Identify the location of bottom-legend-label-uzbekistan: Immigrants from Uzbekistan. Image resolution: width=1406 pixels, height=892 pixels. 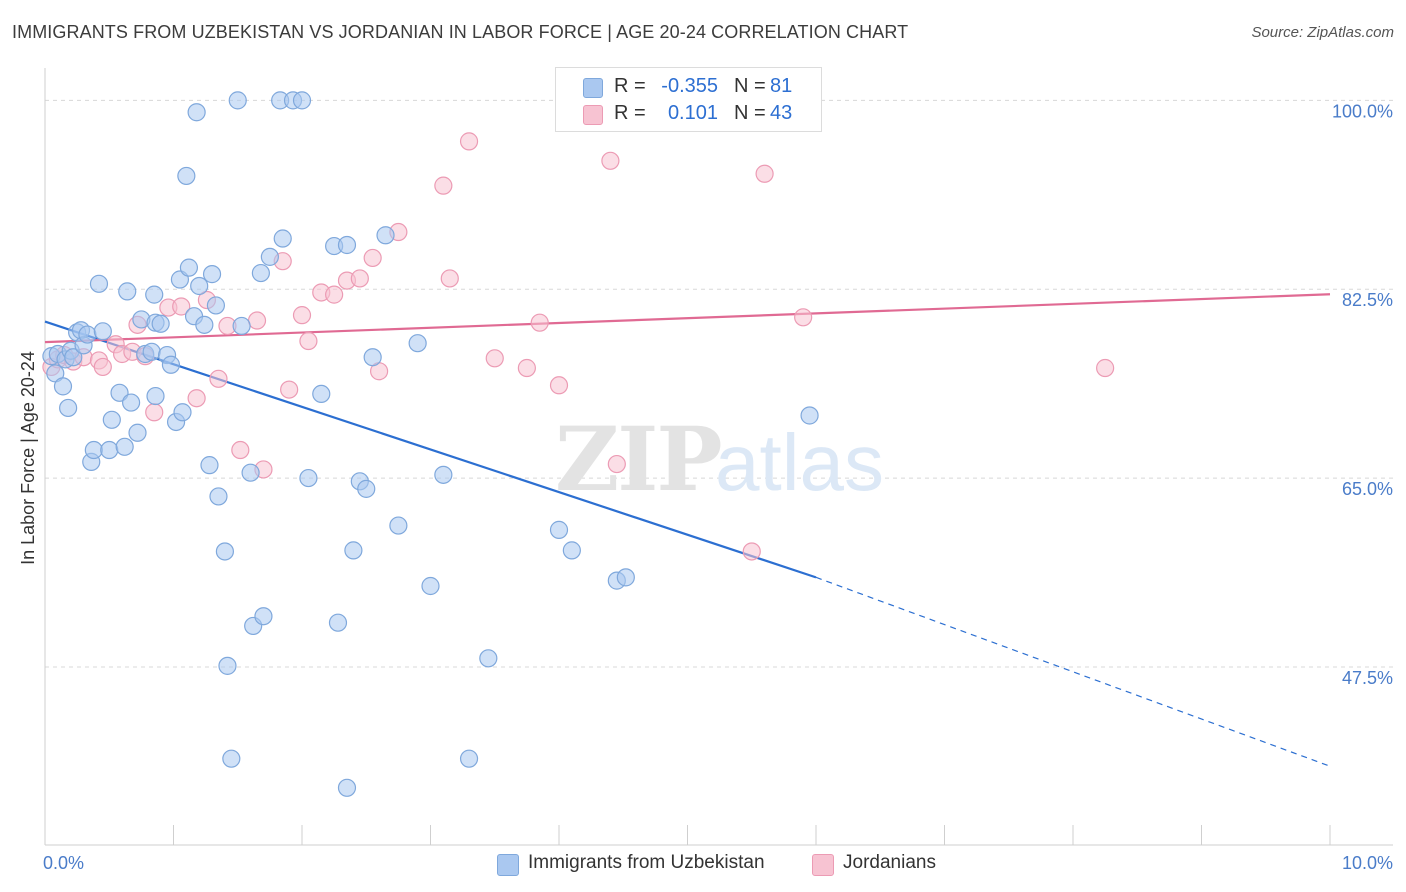
(646, 862).